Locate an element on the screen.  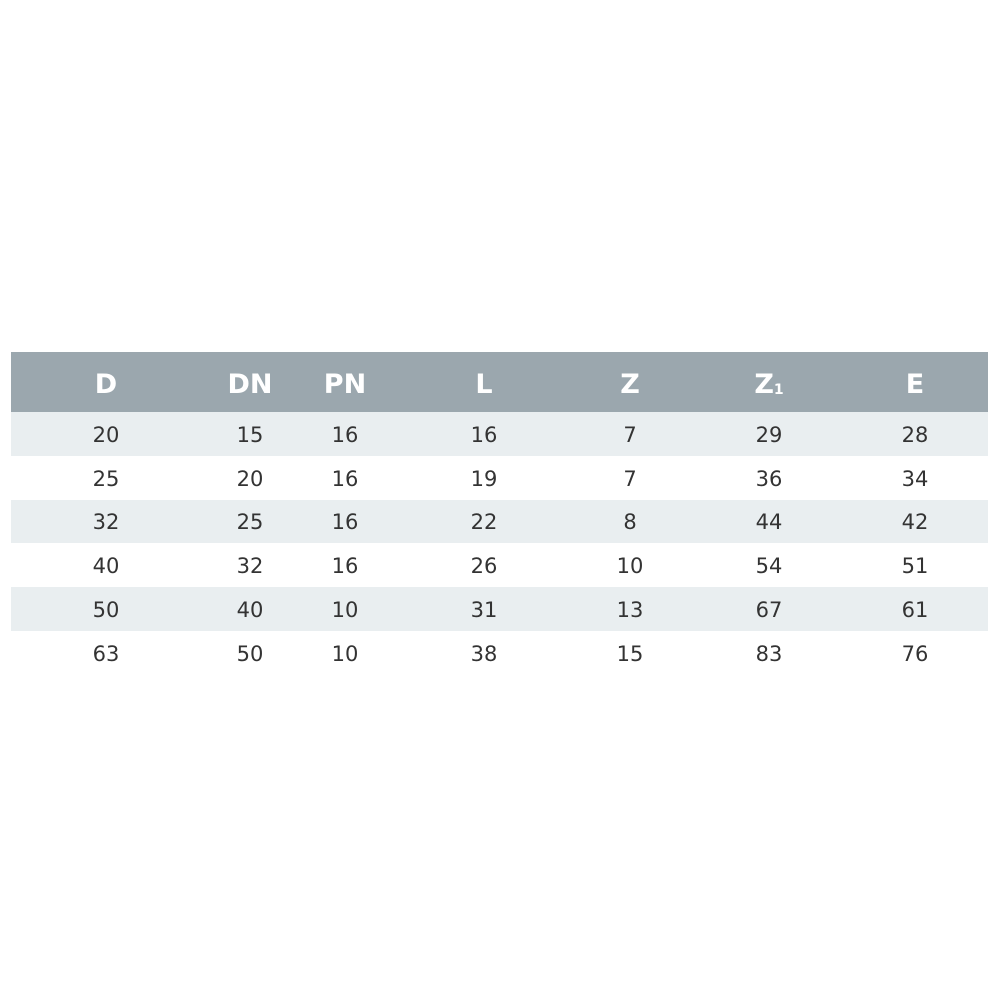
table-cell: 13 is located at coordinates (630, 610).